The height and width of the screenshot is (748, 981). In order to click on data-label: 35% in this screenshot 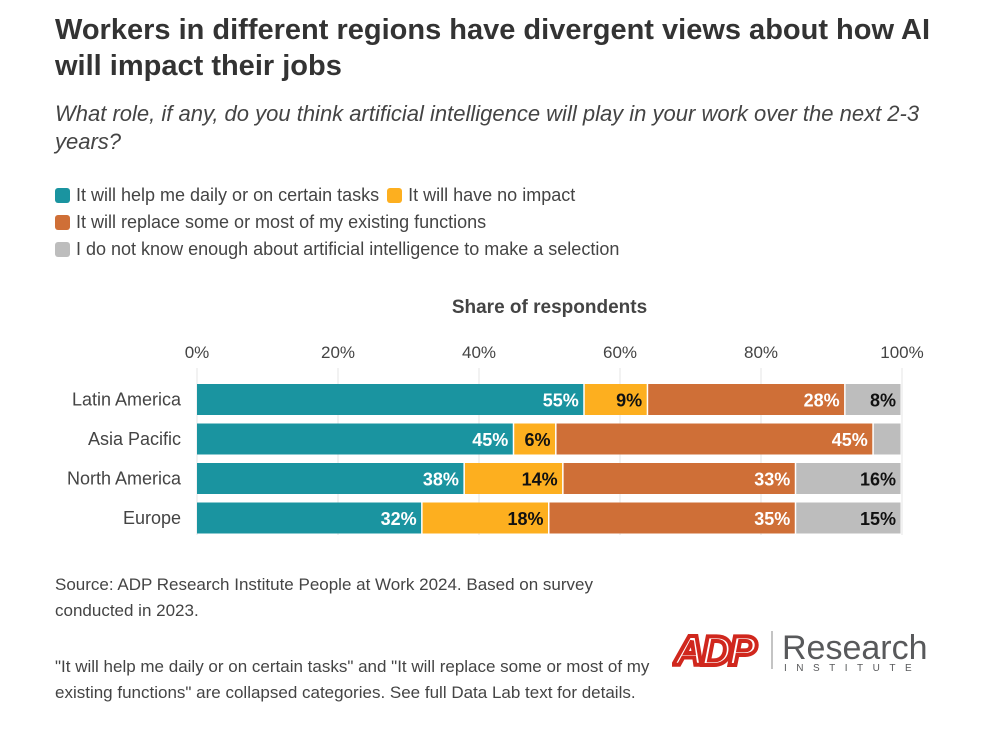, I will do `click(772, 519)`.